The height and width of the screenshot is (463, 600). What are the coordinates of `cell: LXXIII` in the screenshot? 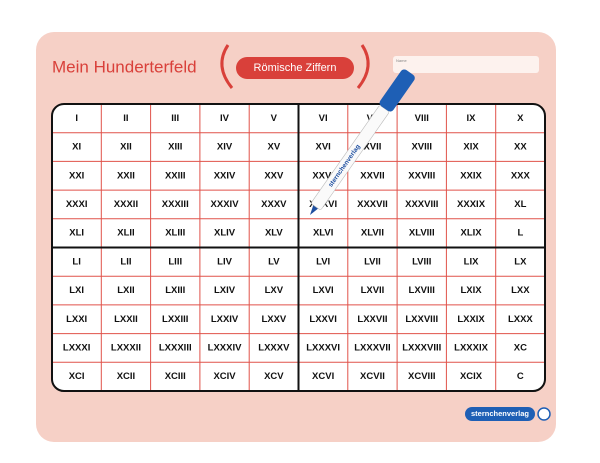 It's located at (175, 319).